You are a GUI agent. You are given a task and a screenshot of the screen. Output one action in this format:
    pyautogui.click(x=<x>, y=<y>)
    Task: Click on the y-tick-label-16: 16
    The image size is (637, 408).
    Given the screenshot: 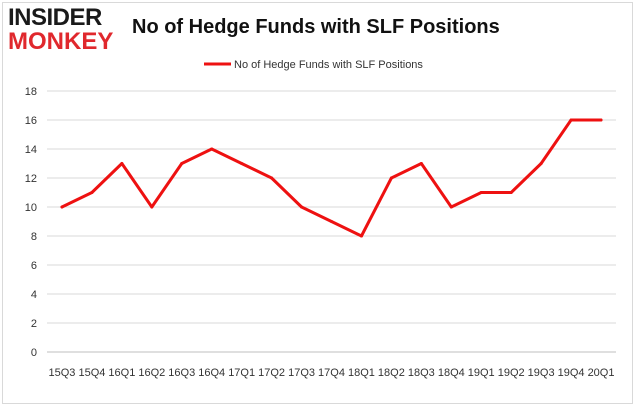 What is the action you would take?
    pyautogui.click(x=31, y=121)
    